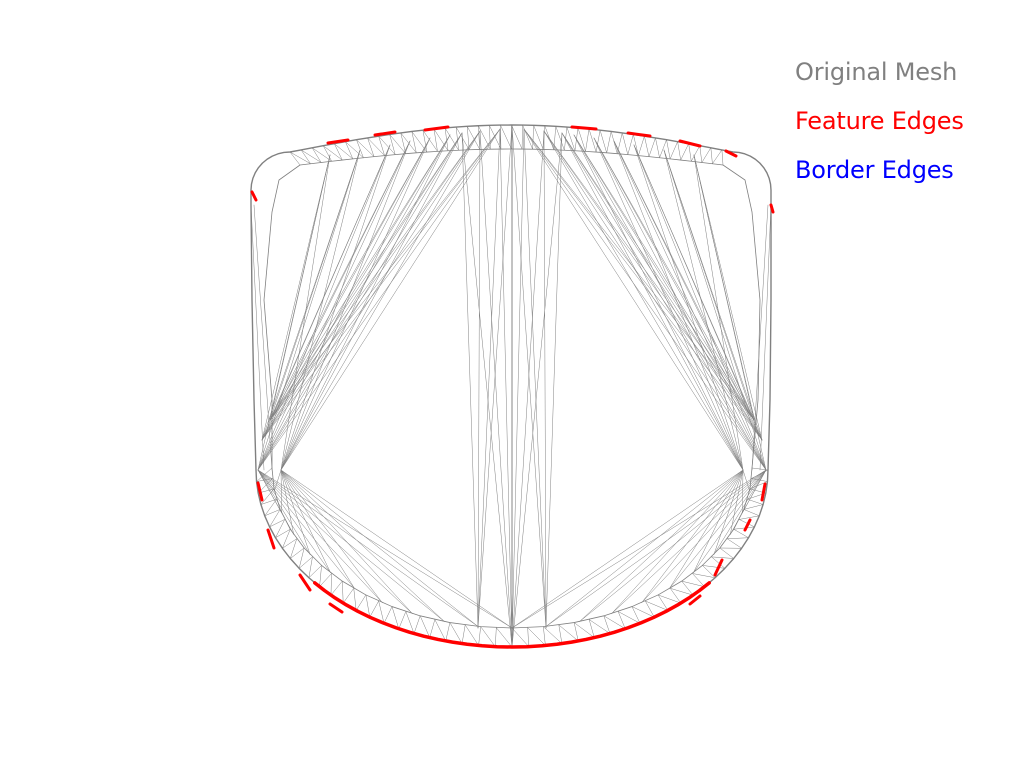 The width and height of the screenshot is (1024, 768). What do you see at coordinates (905, 121) in the screenshot?
I see `legend: Original Mesh Feature Edges Border Edges` at bounding box center [905, 121].